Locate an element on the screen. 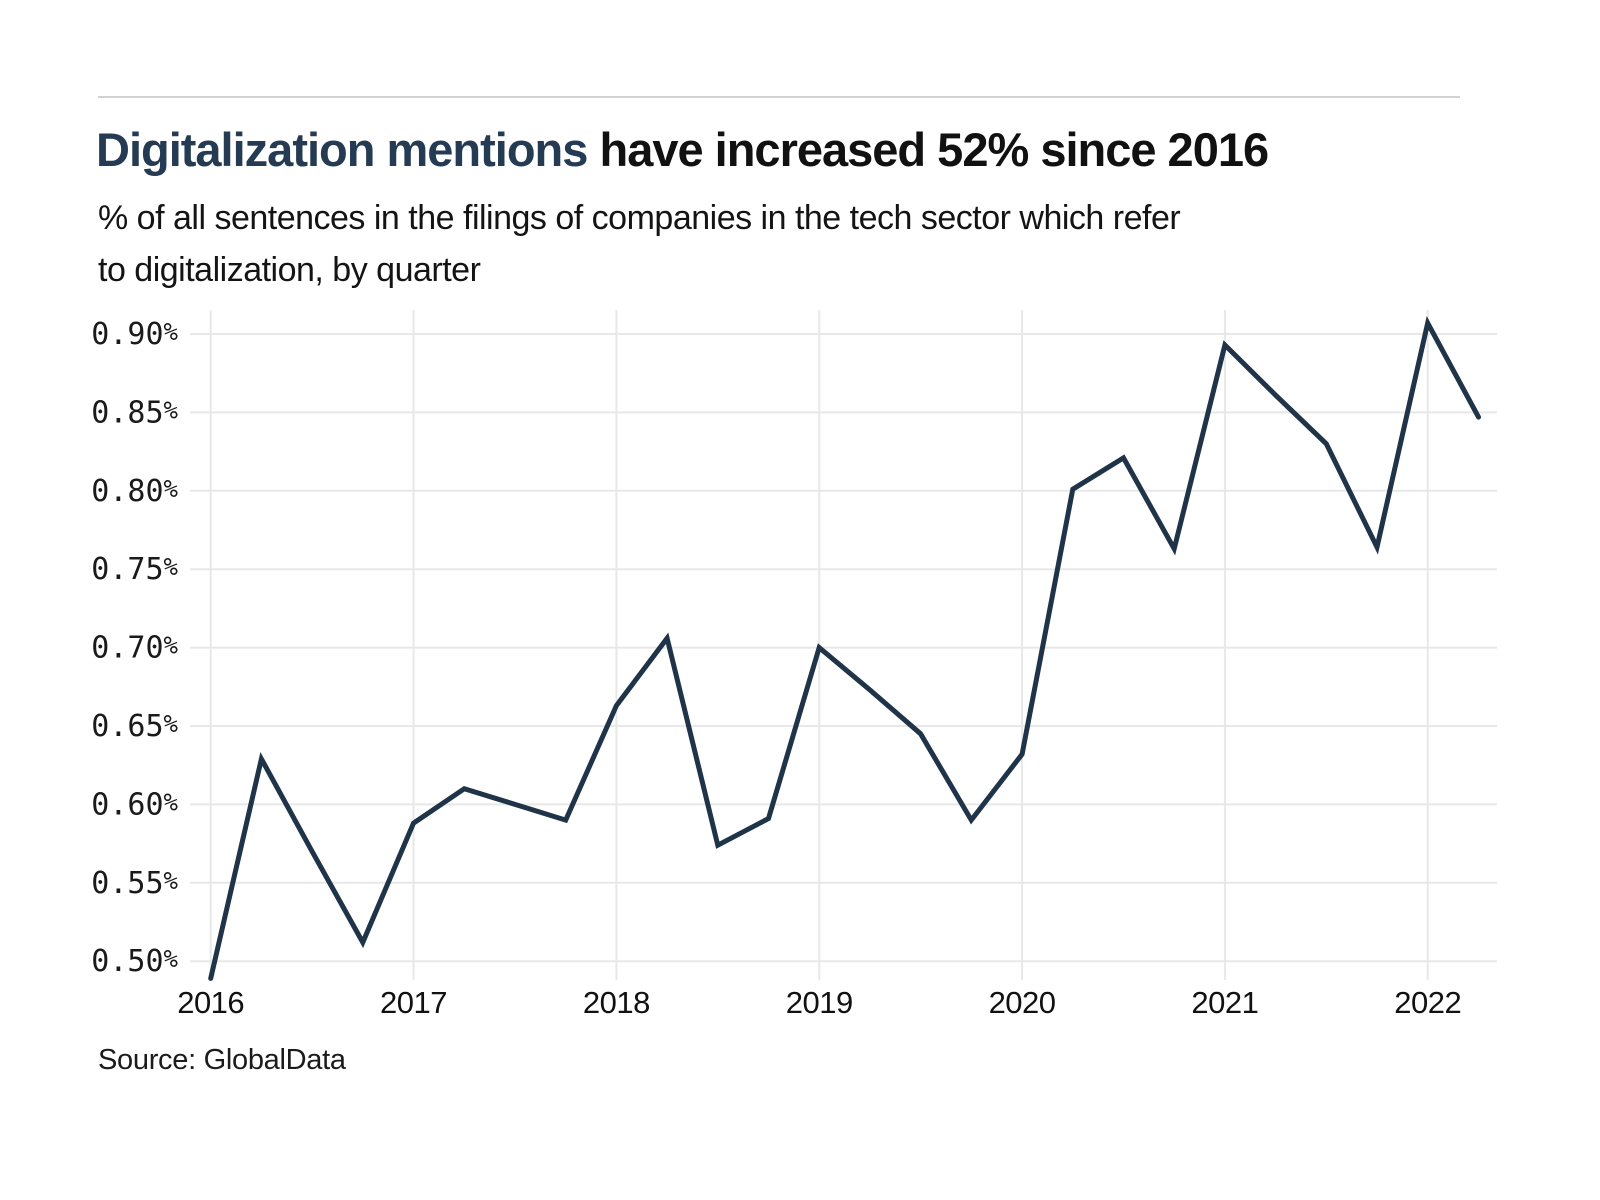 This screenshot has width=1600, height=1200. y-axis-label: 0.90% is located at coordinates (134, 334).